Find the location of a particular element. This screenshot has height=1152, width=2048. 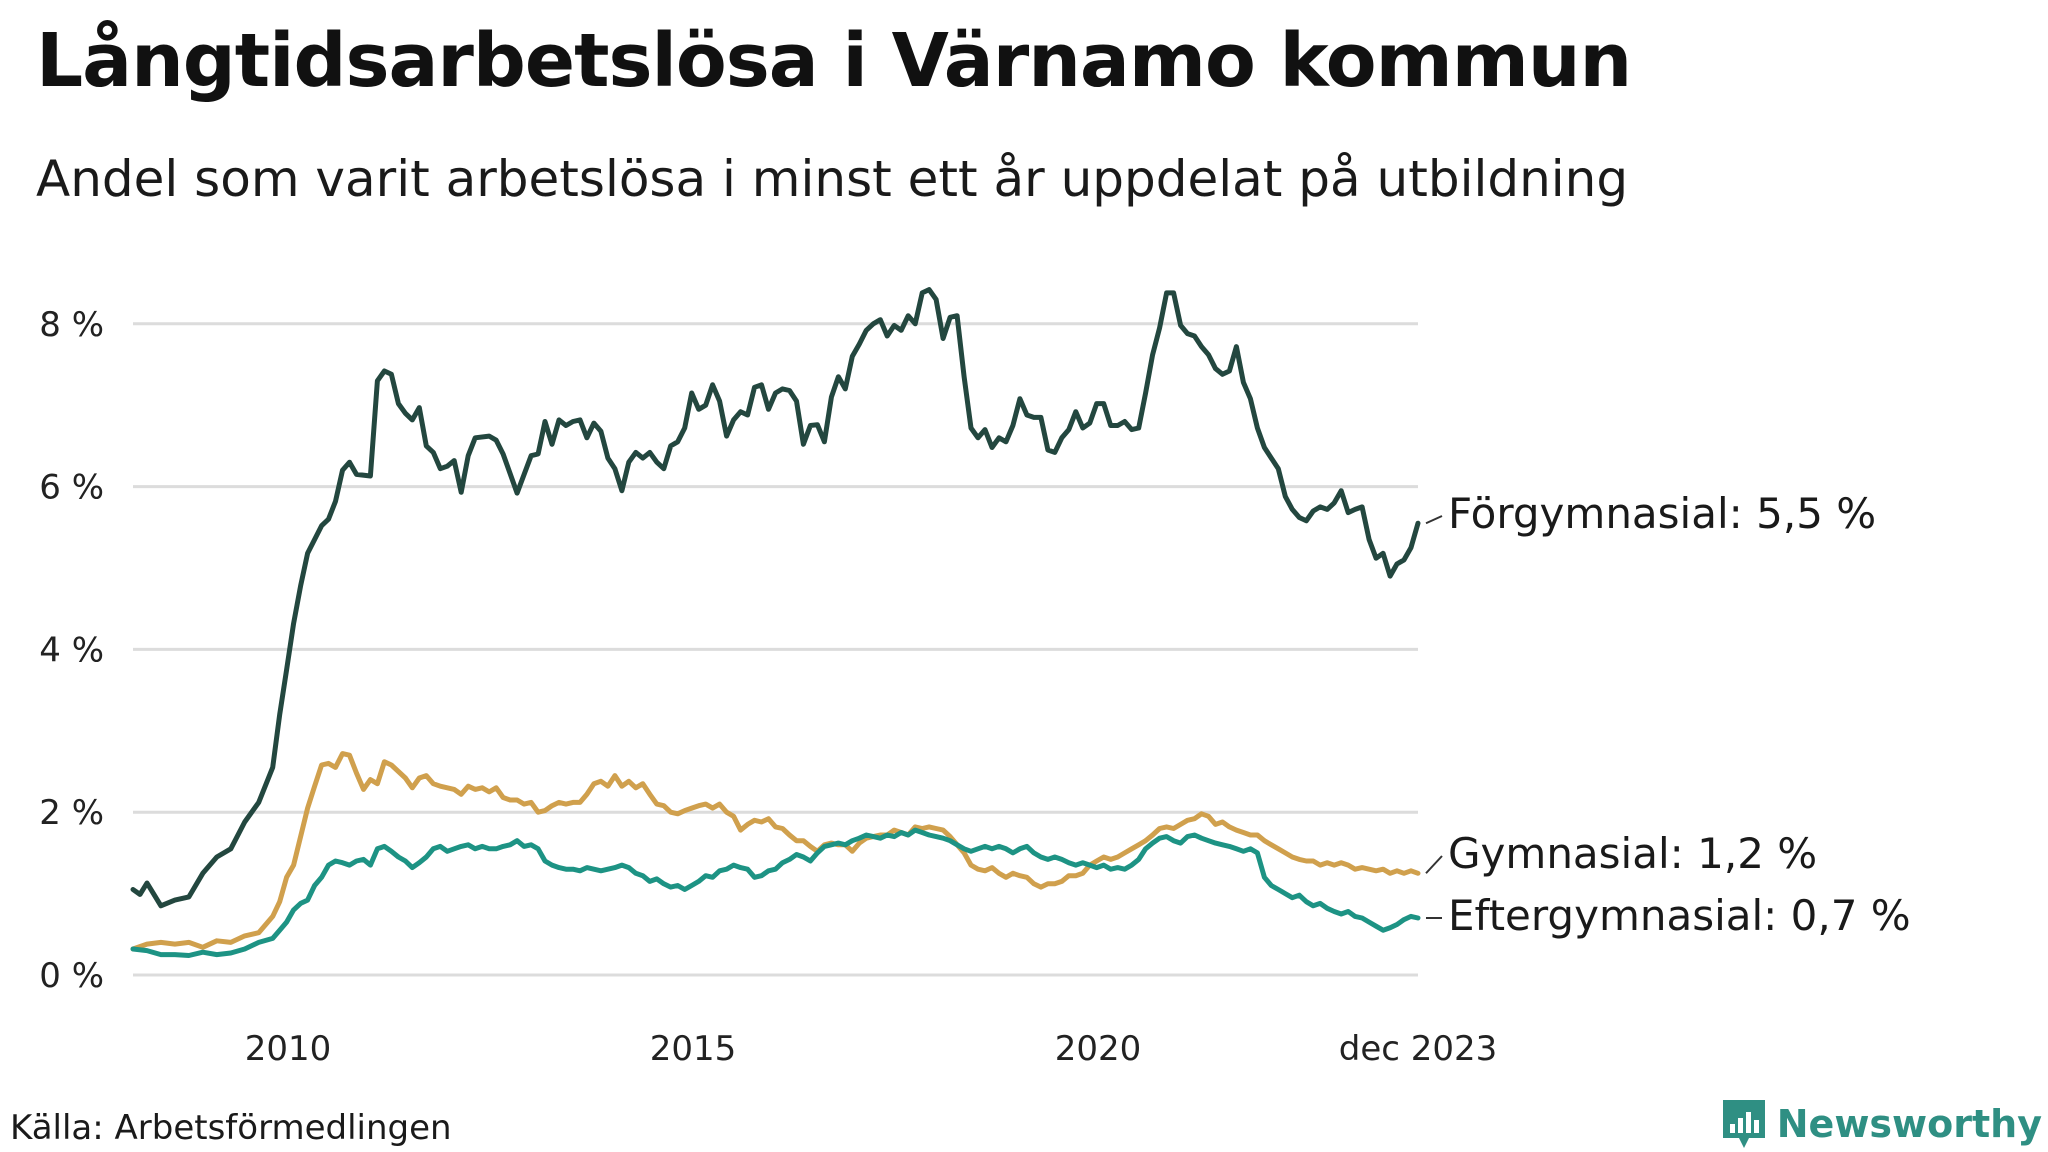

y-tick-label: 6 % is located at coordinates (71, 488).